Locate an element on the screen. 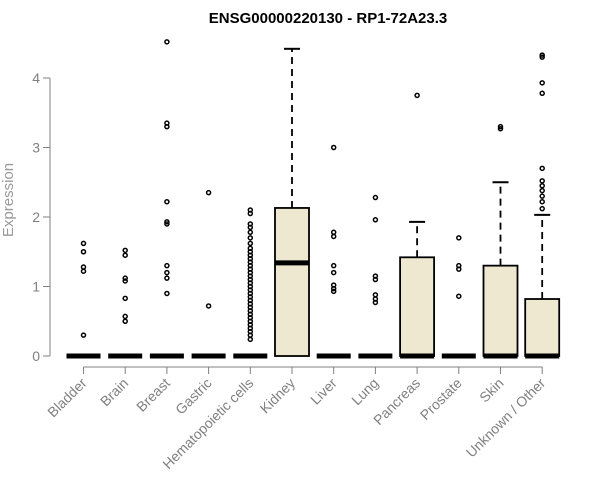  x-tick-label: Prostate is located at coordinates (441, 399).